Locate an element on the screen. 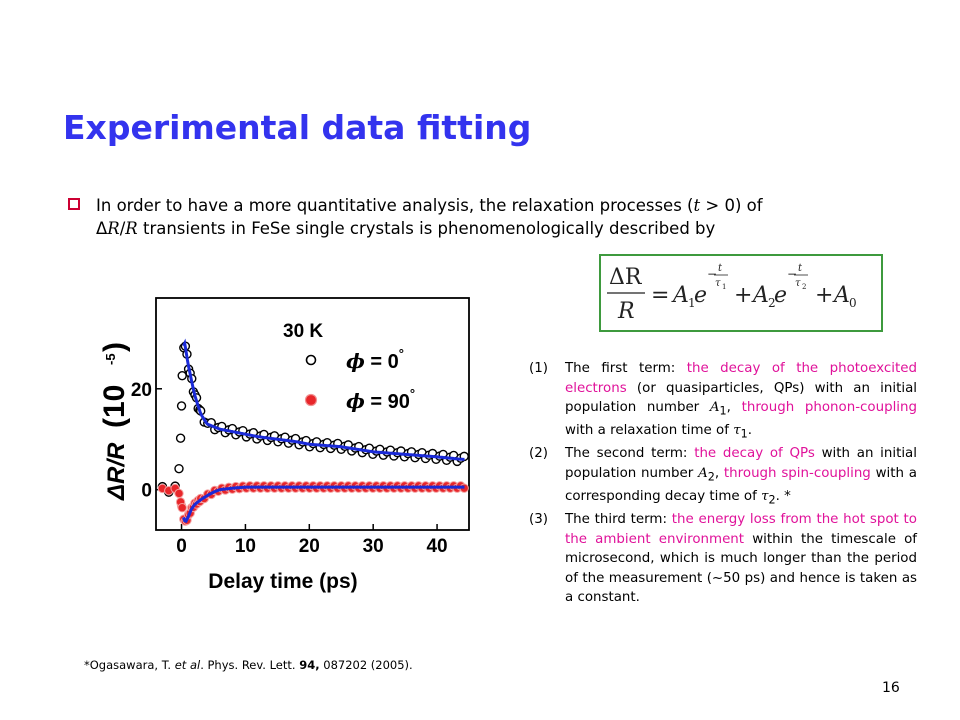 The height and width of the screenshot is (720, 960). eq-exp2-tau-sub: 2 is located at coordinates (804, 287).